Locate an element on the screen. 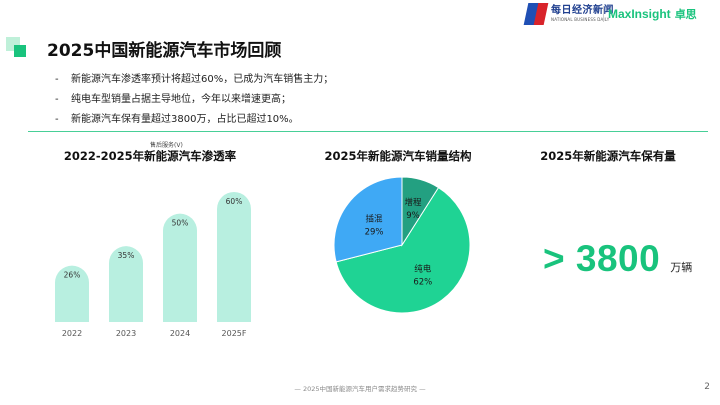 The height and width of the screenshot is (405, 720). bar-value-label: 26% is located at coordinates (72, 275).